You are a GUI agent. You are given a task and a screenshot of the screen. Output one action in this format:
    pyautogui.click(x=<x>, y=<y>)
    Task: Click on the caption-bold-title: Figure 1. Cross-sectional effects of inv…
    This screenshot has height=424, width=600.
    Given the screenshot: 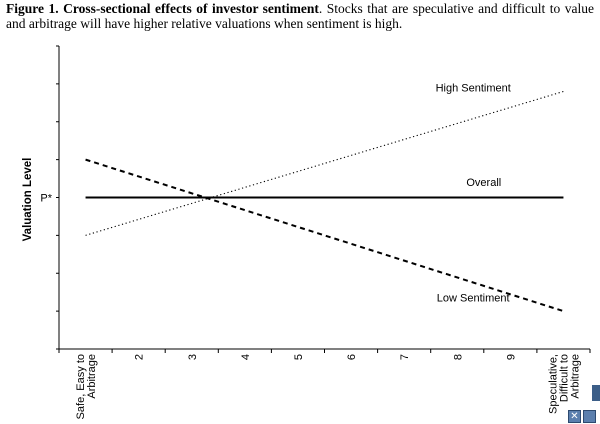 What is the action you would take?
    pyautogui.click(x=162, y=8)
    